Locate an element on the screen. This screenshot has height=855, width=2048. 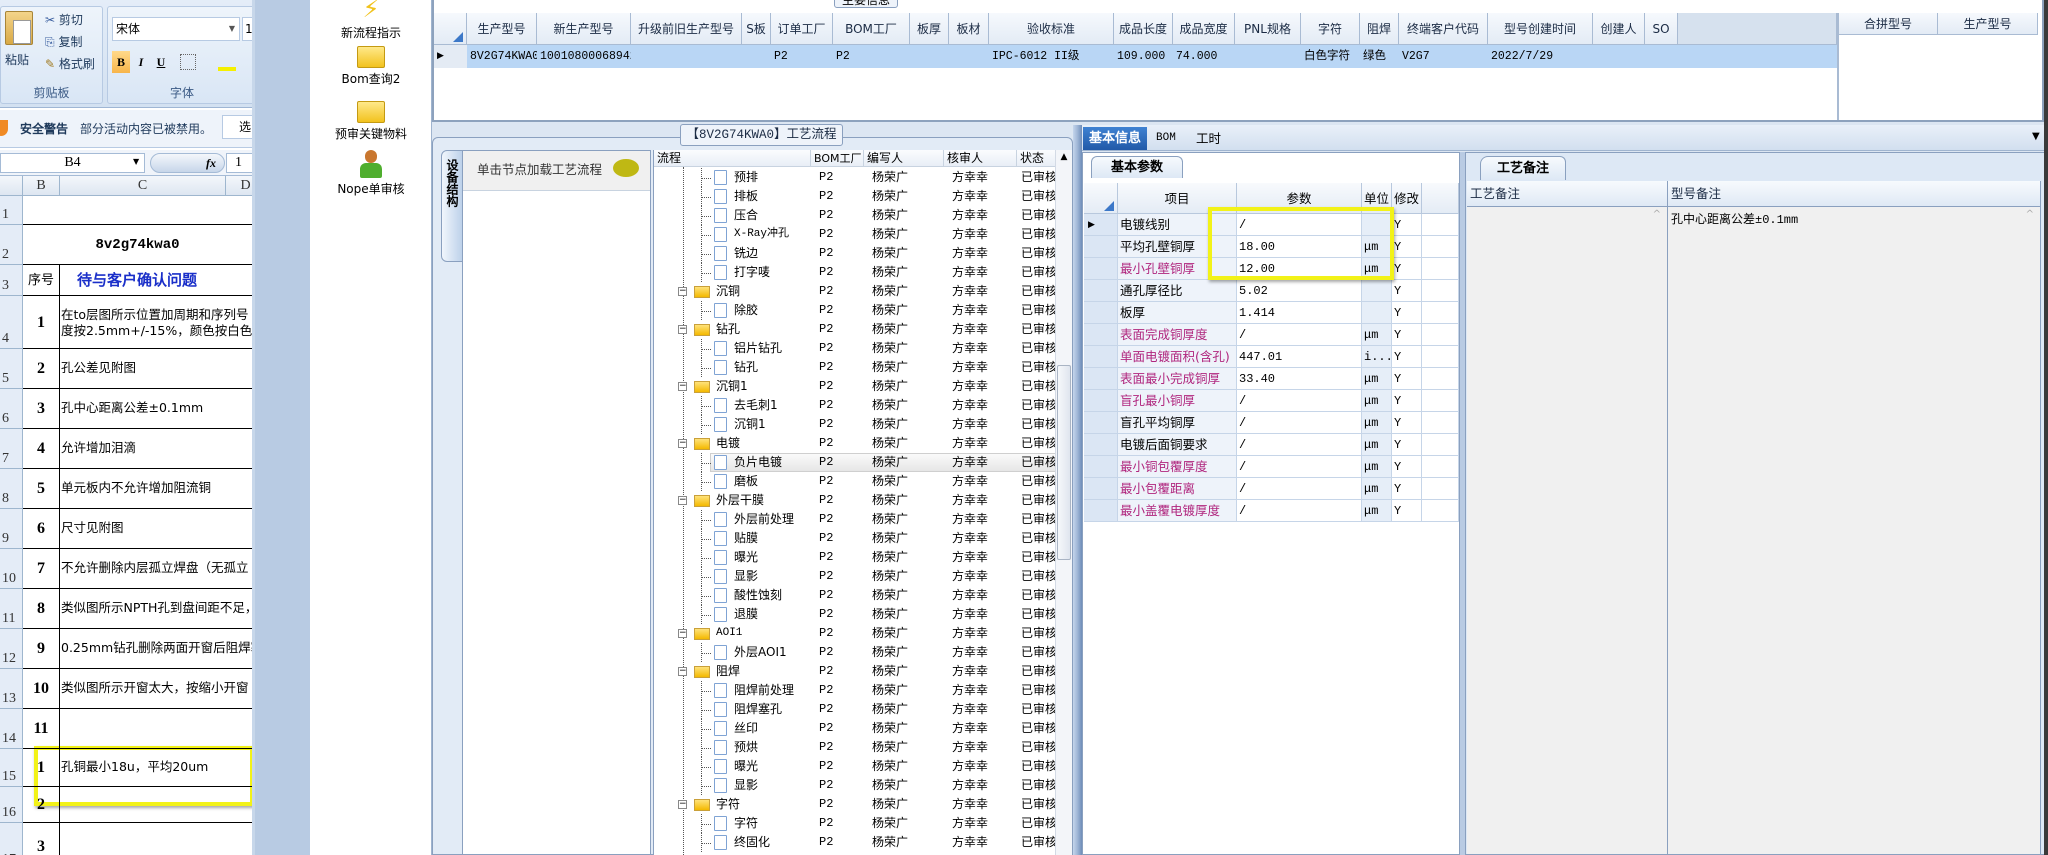
copy-button: ⎘ 复制 is located at coordinates (64, 42).